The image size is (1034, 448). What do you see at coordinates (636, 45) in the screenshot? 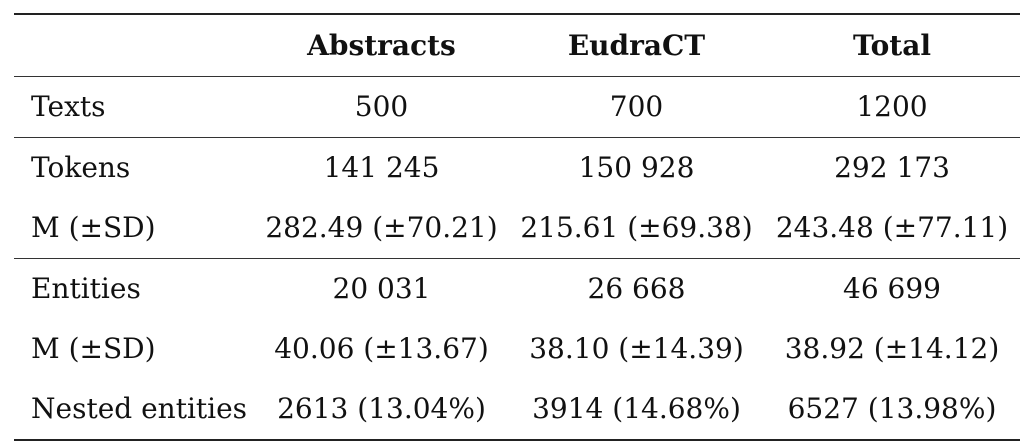
I see `header-cell-eudract: EudraCT` at bounding box center [636, 45].